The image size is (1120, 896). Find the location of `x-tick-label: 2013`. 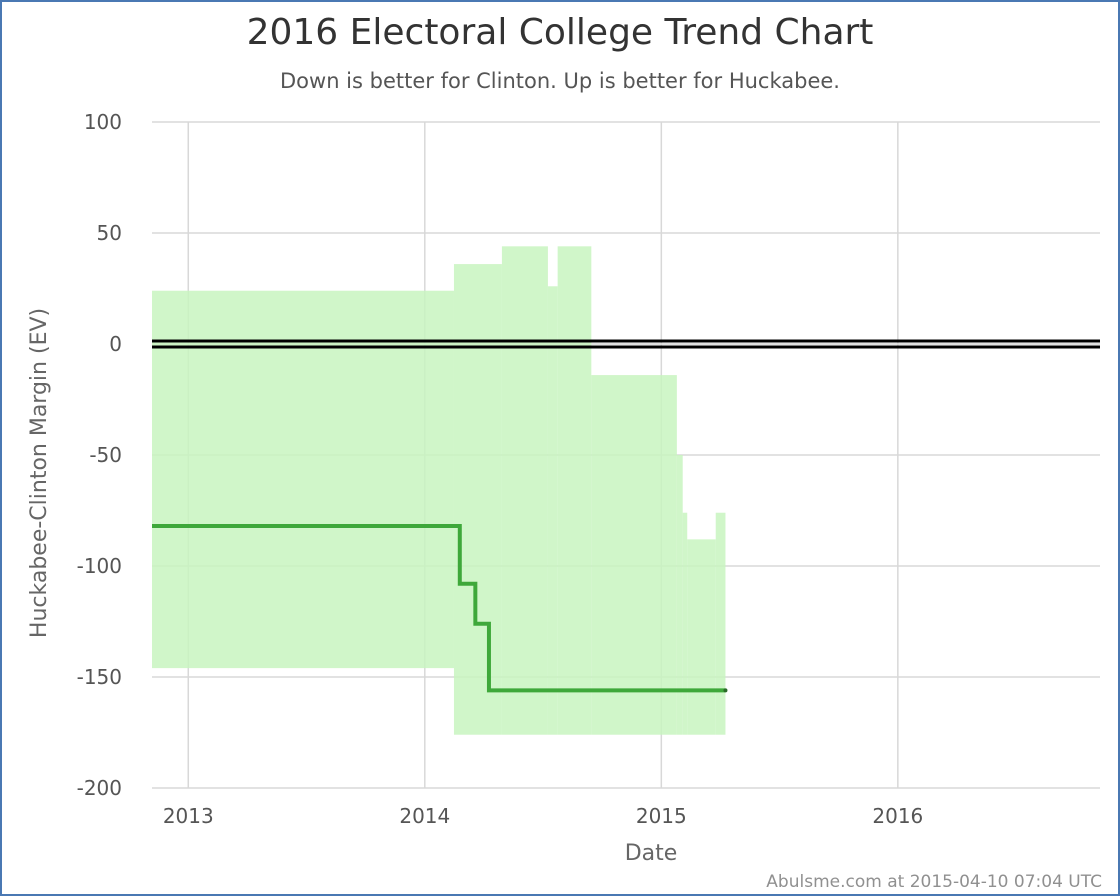

x-tick-label: 2013 is located at coordinates (188, 816).